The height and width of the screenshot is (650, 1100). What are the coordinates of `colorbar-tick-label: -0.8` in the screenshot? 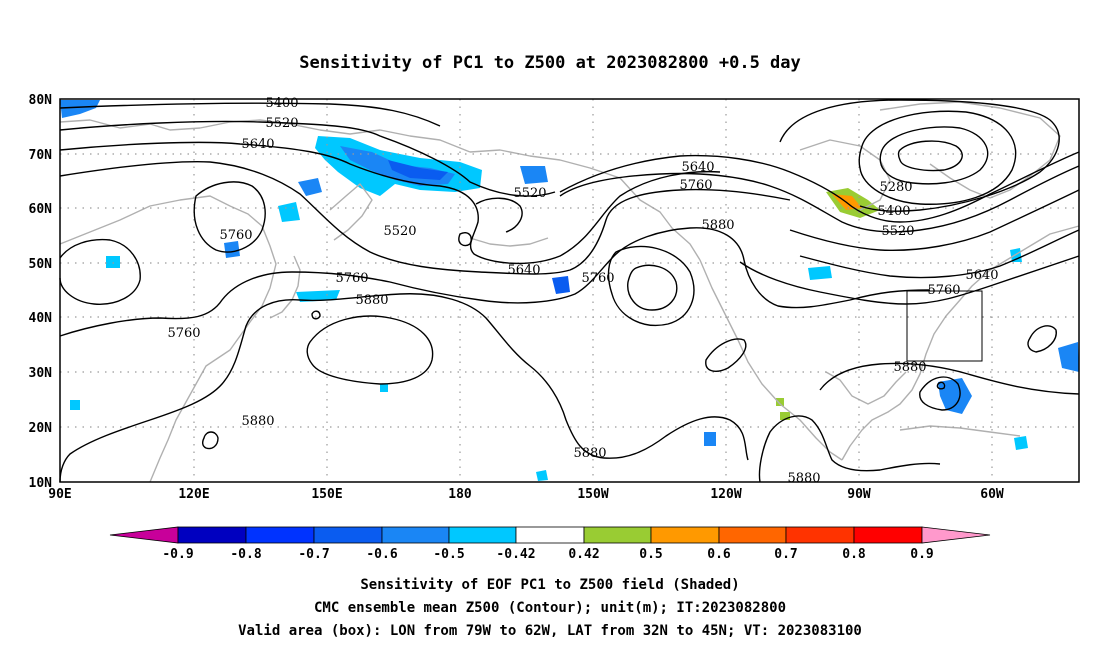 It's located at (245, 554).